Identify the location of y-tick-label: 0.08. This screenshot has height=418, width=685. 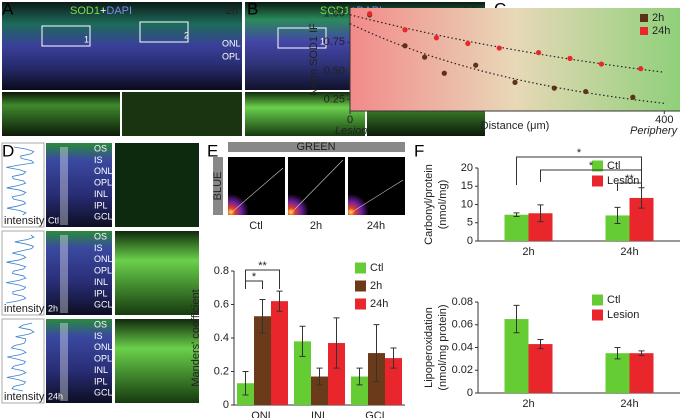
(462, 302).